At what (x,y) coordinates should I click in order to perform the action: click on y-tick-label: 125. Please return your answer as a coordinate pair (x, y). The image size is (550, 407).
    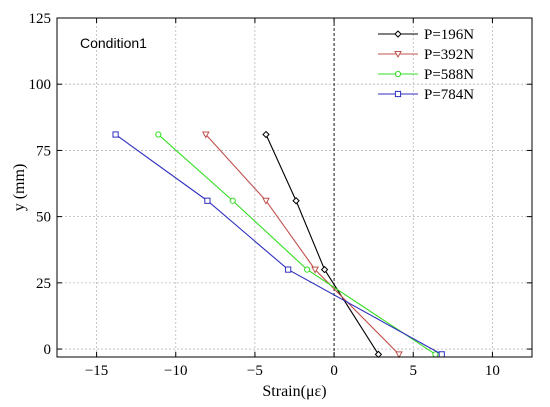
    Looking at the image, I should click on (40, 19).